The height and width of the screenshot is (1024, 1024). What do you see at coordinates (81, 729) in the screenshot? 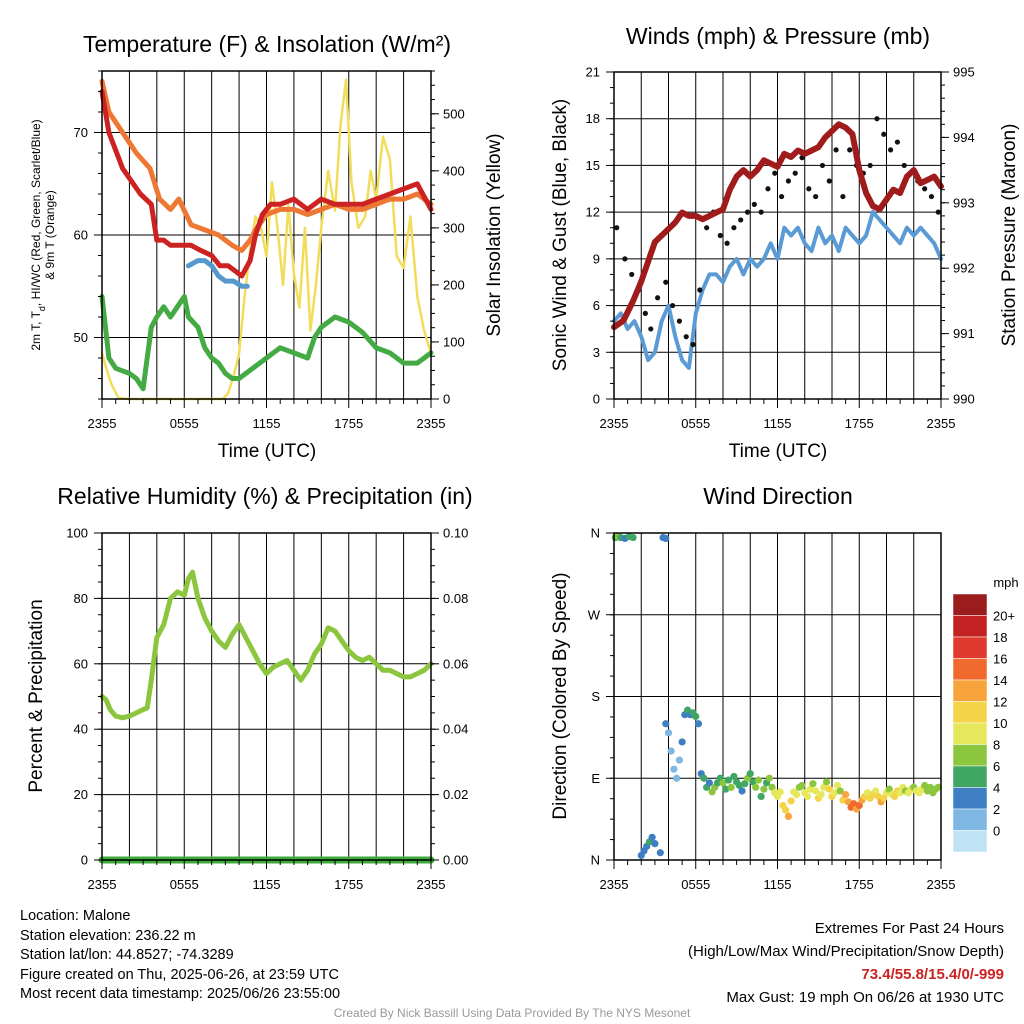
I see `rh-ytick-label: 40` at bounding box center [81, 729].